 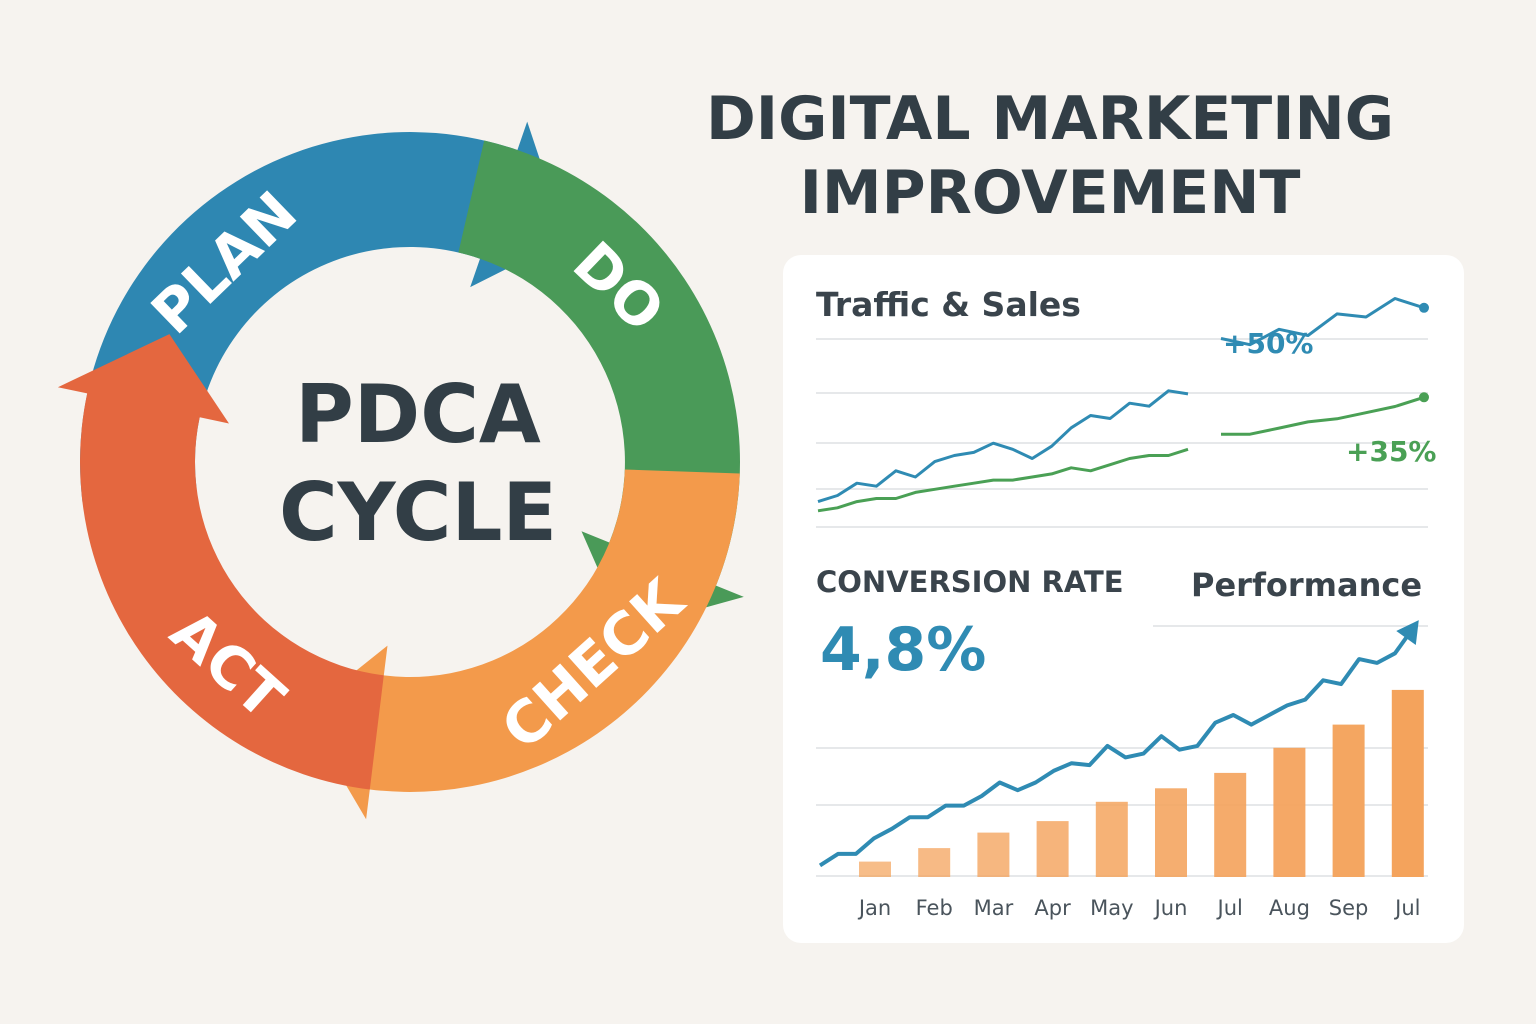 What do you see at coordinates (1307, 585) in the screenshot?
I see `performance-title: Performance` at bounding box center [1307, 585].